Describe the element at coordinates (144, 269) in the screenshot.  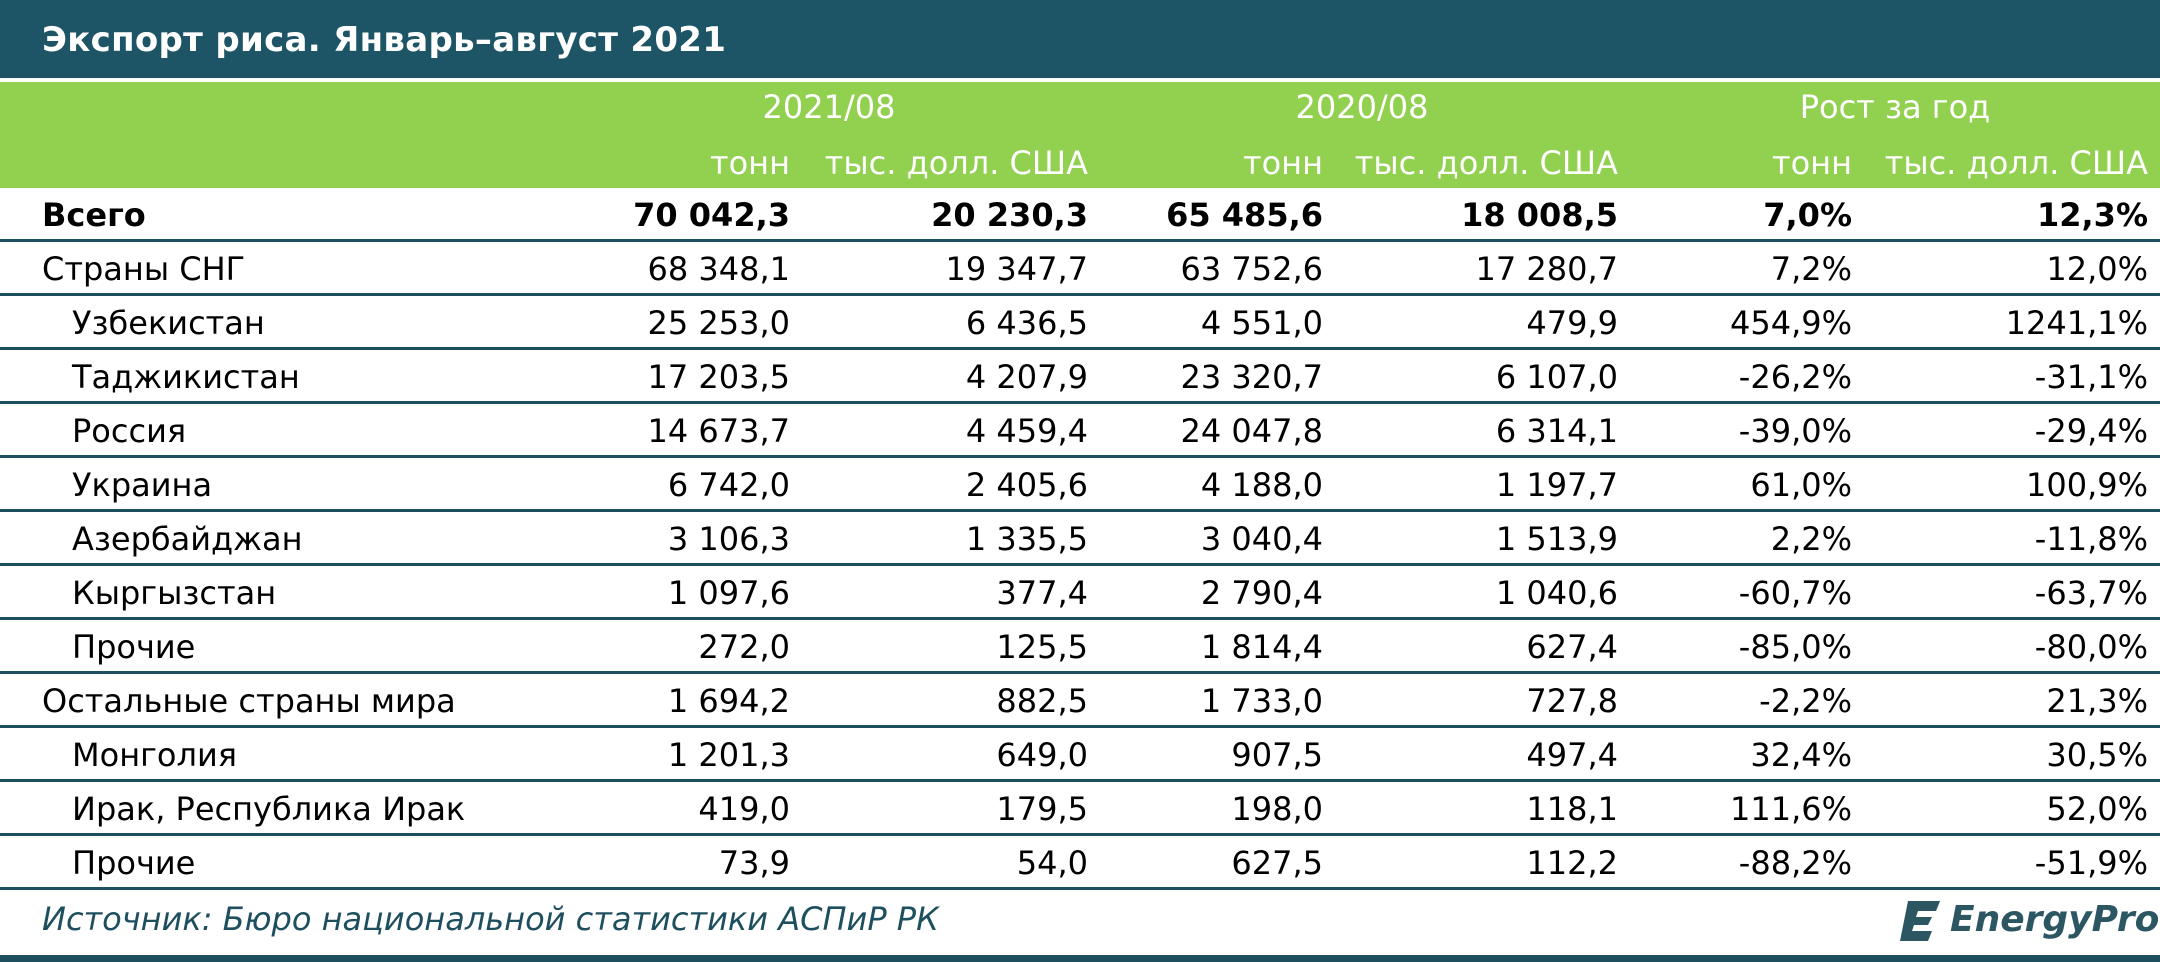
I see `row-label: Страны СНГ` at that location.